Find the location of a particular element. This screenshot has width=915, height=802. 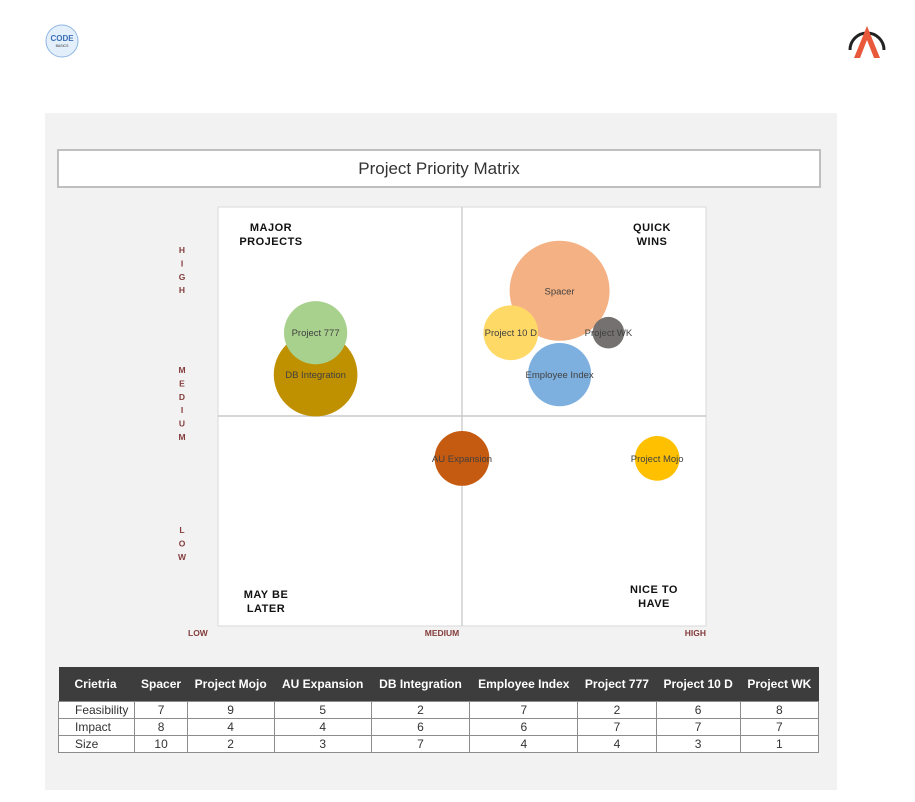

bubble-label-spacer: Spacer is located at coordinates (560, 291).